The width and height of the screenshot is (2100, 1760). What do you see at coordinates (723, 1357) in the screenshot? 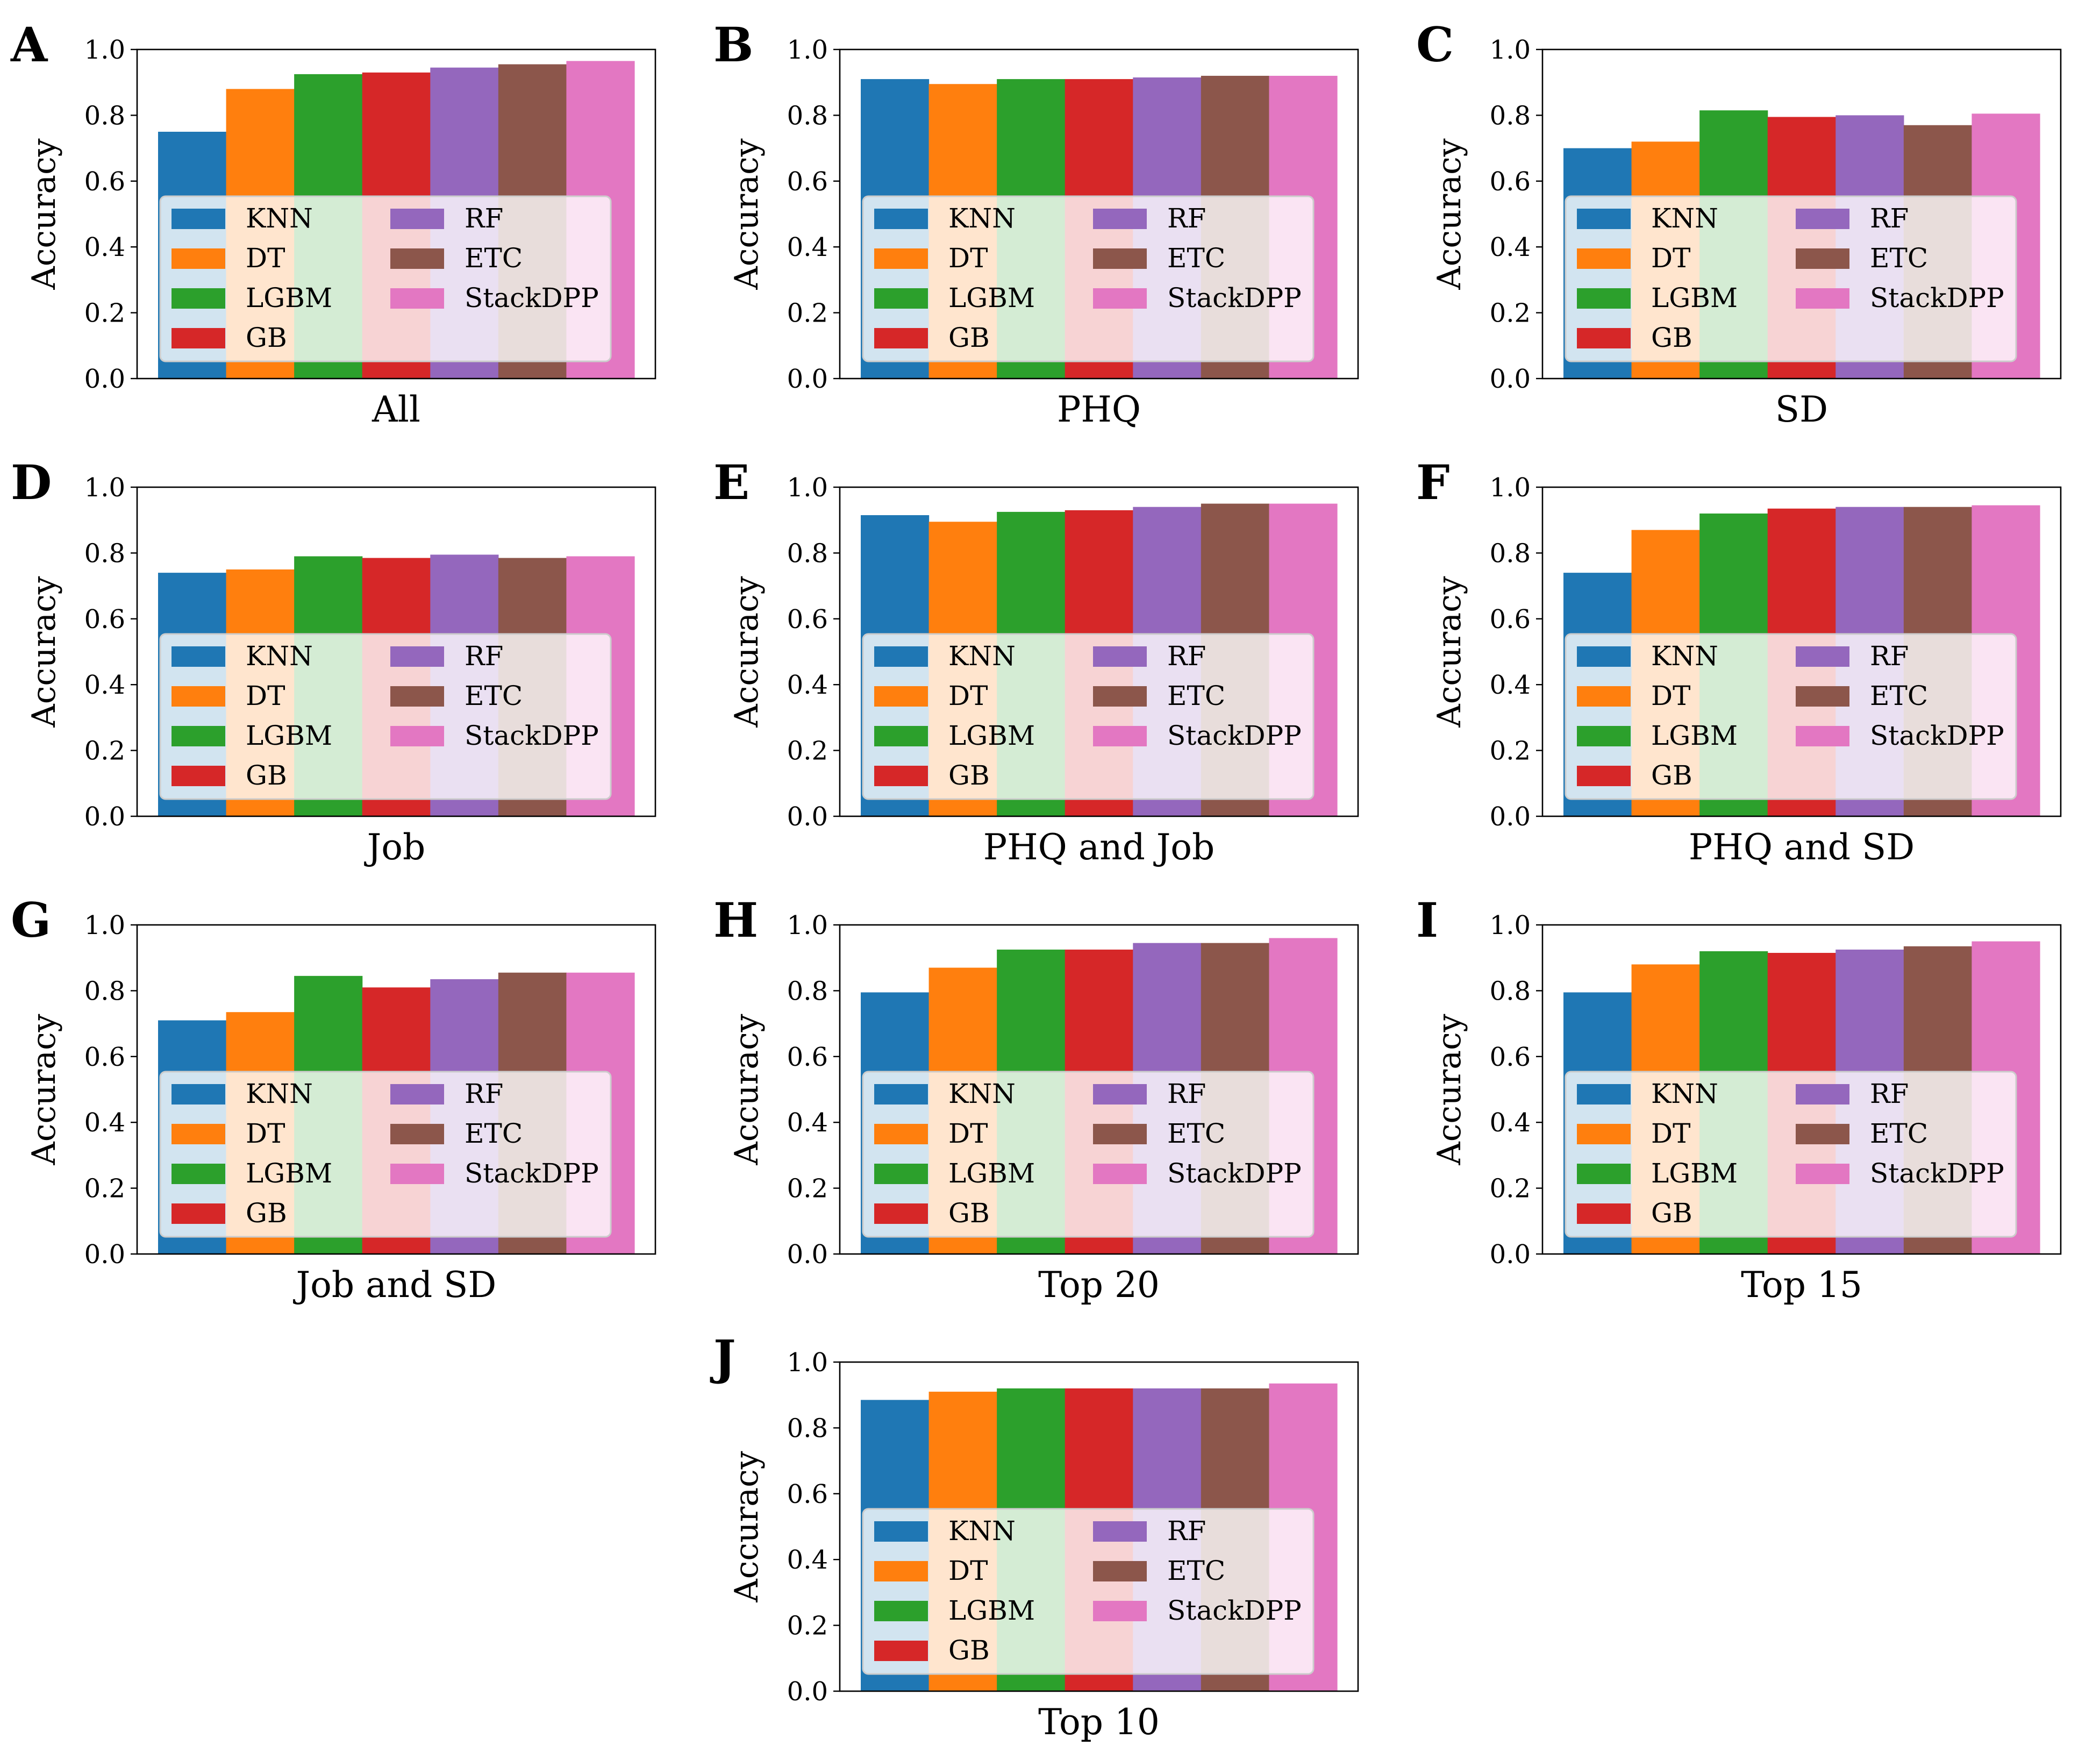
I see `panel-letter: J` at bounding box center [723, 1357].